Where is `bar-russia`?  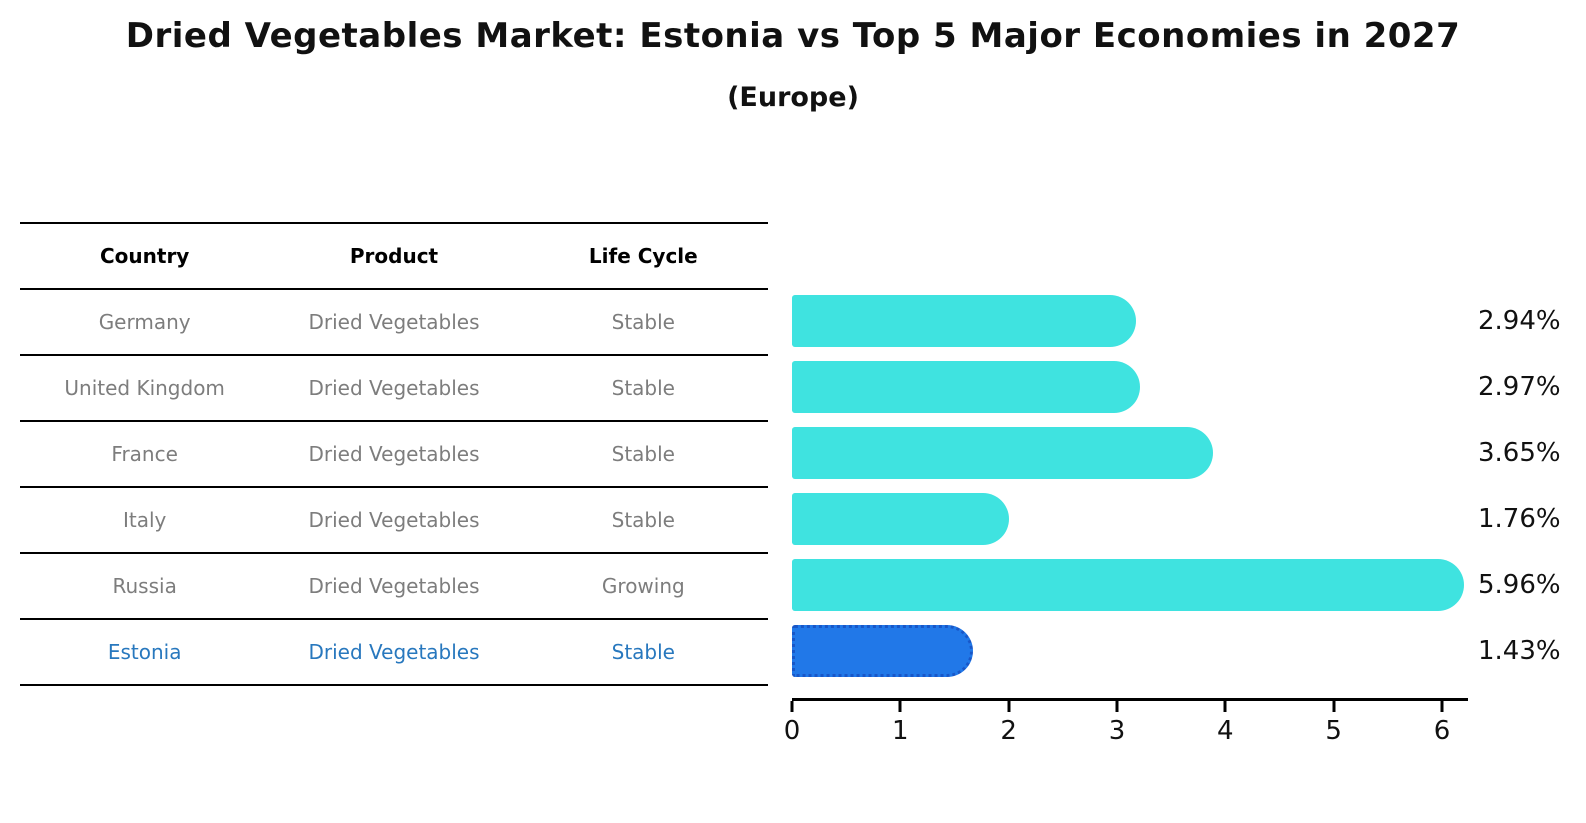
bar-russia is located at coordinates (1128, 585).